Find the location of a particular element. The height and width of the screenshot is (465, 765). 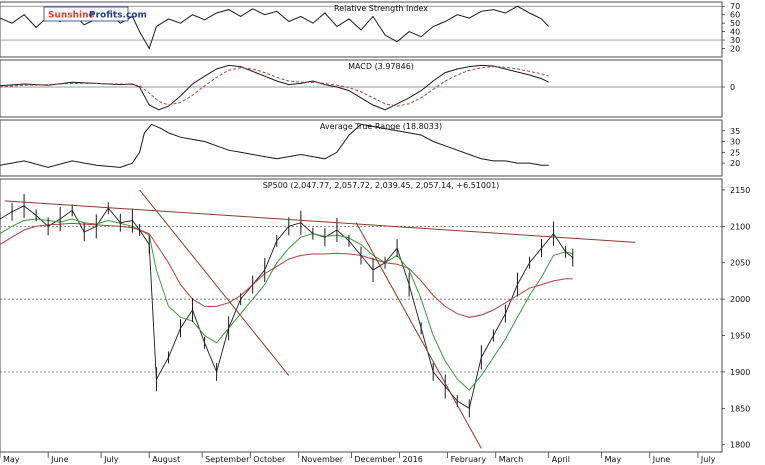

y-tick-label: 2150 is located at coordinates (740, 190).